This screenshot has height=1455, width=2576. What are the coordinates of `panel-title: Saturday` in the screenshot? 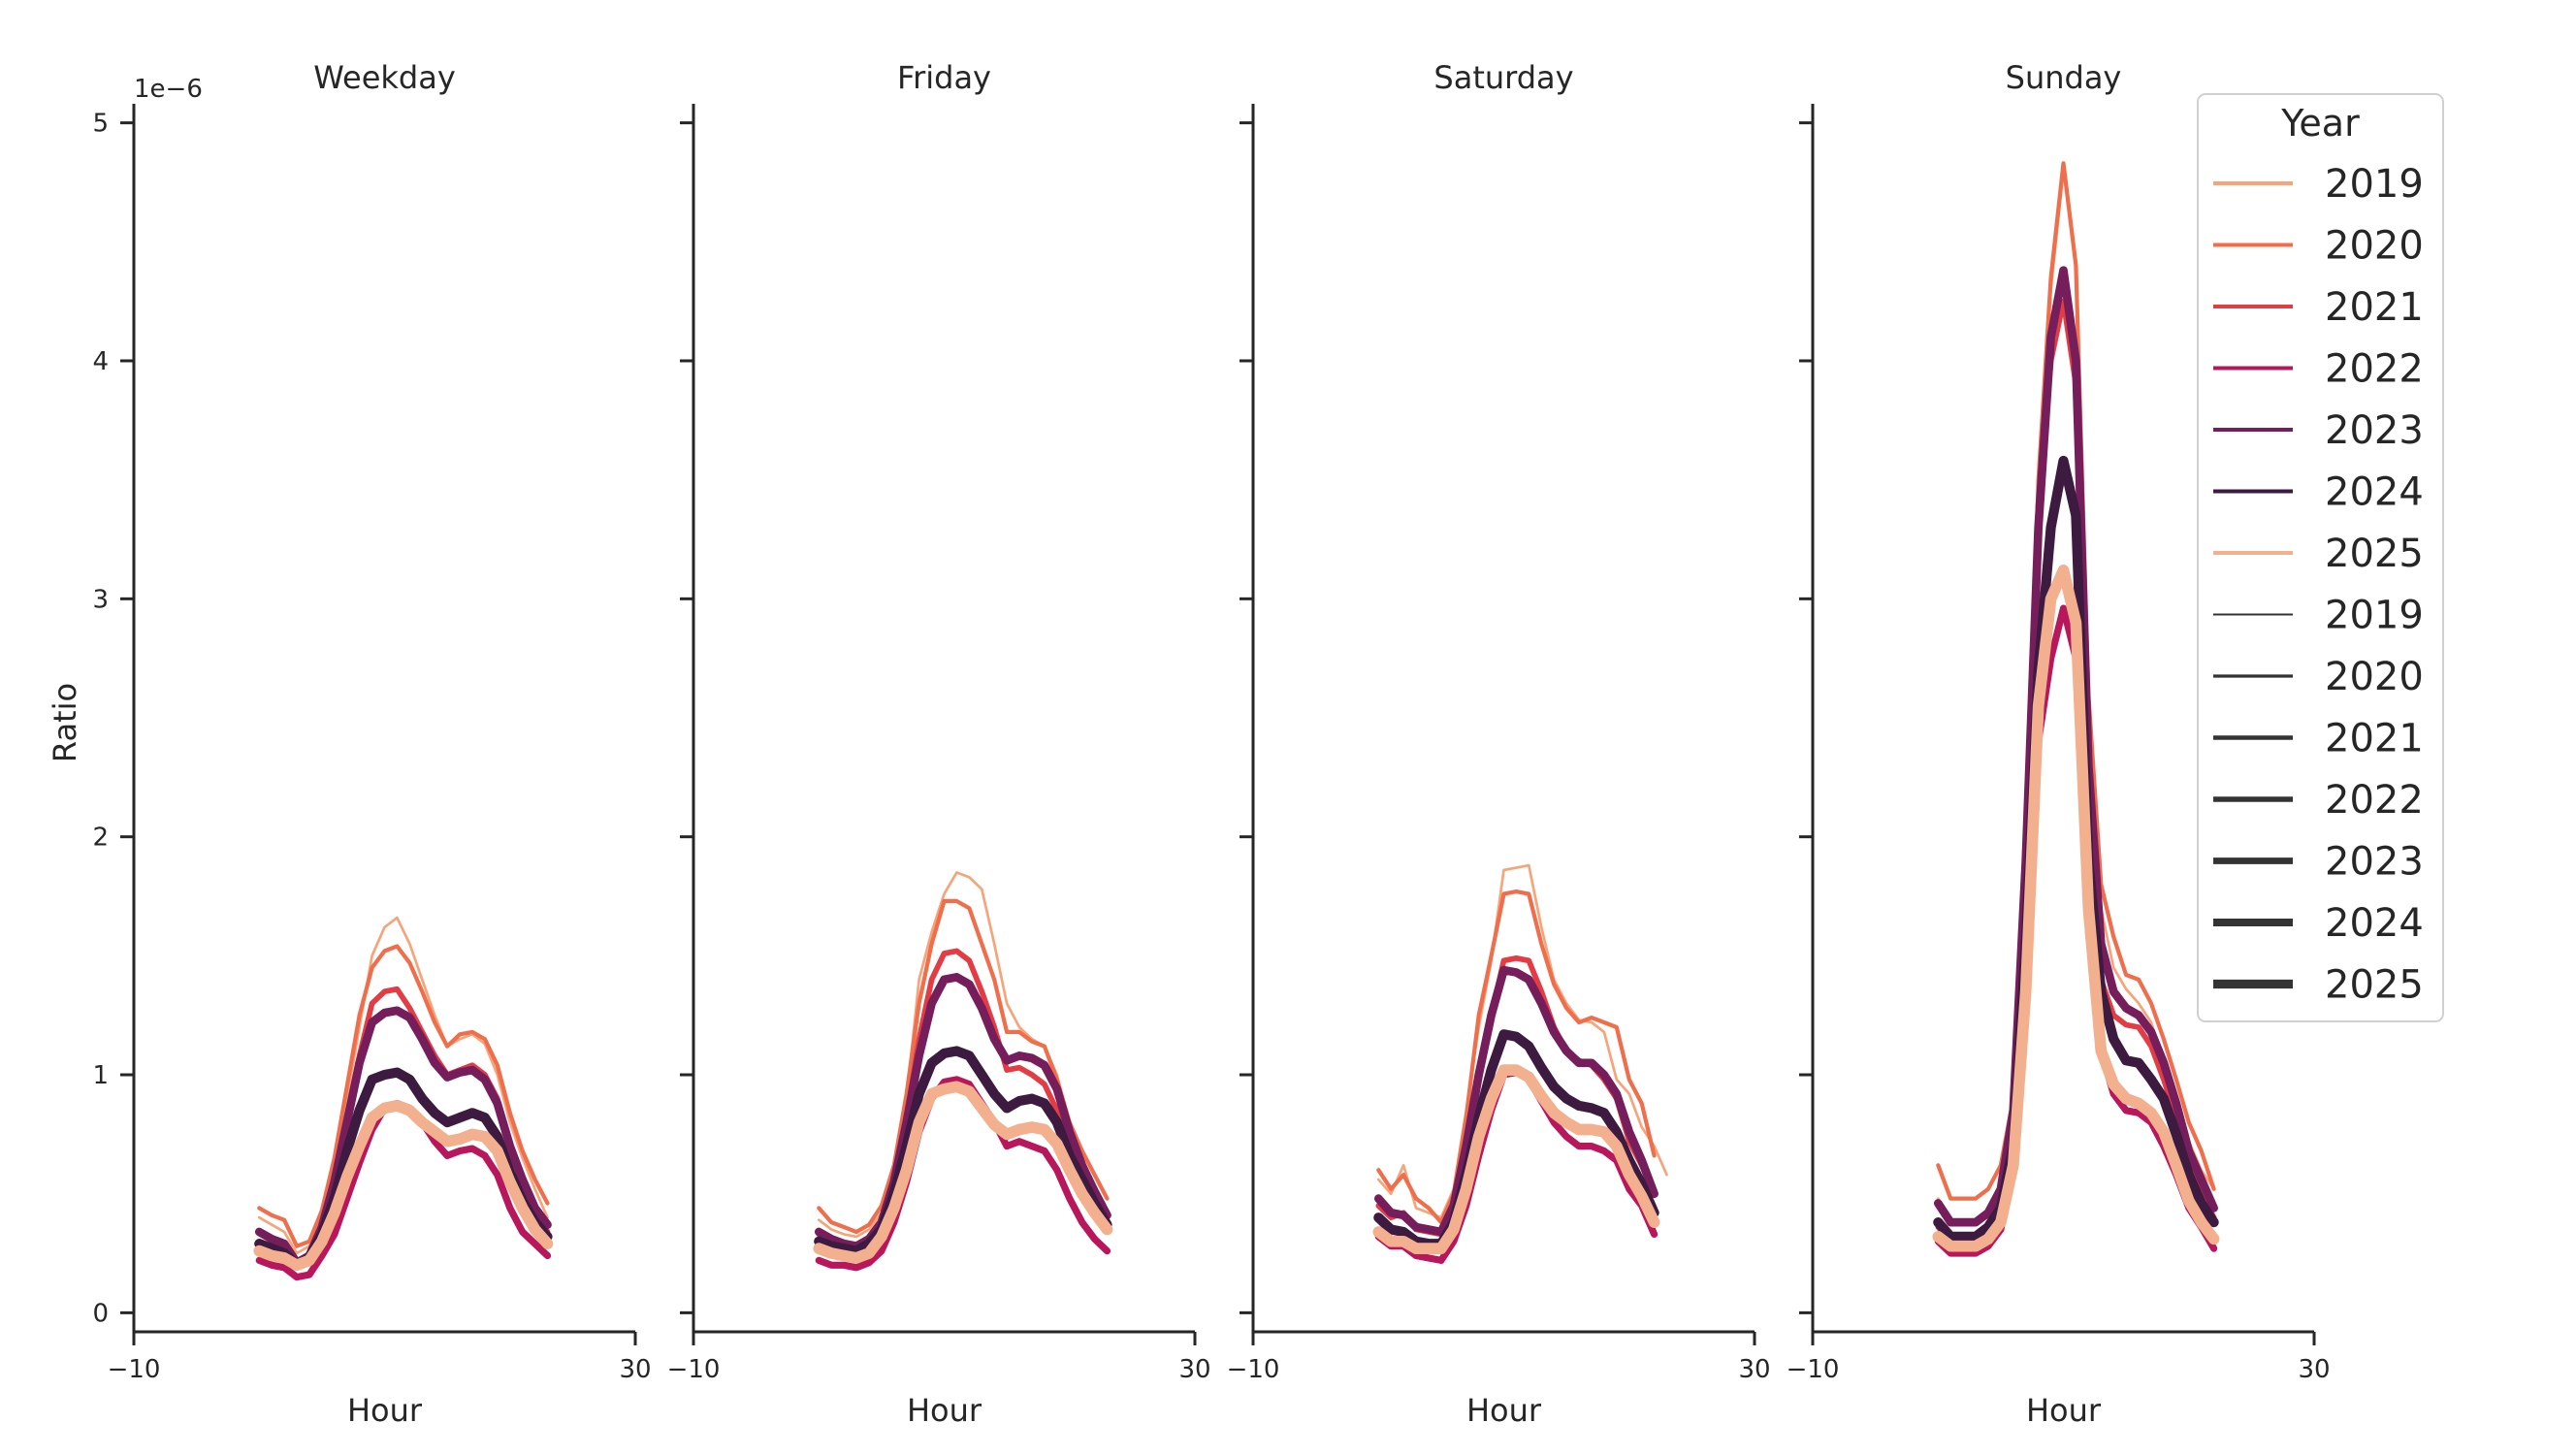 It's located at (1503, 77).